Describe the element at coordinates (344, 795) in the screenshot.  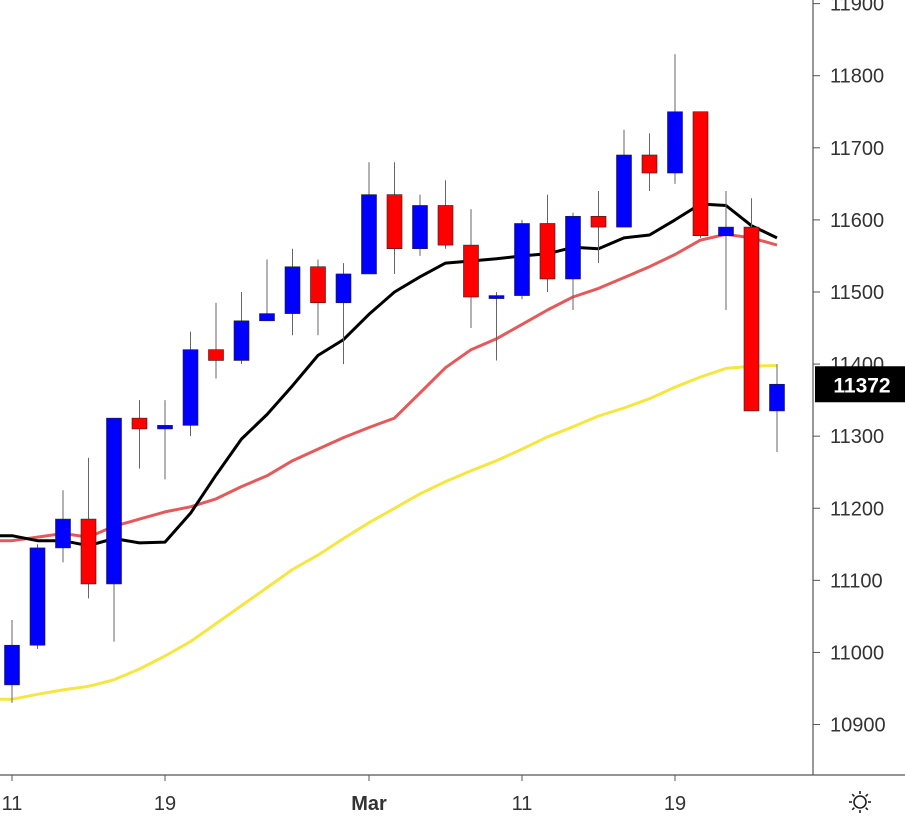
I see `x-ticks: 11 19 Mar 11 19` at that location.